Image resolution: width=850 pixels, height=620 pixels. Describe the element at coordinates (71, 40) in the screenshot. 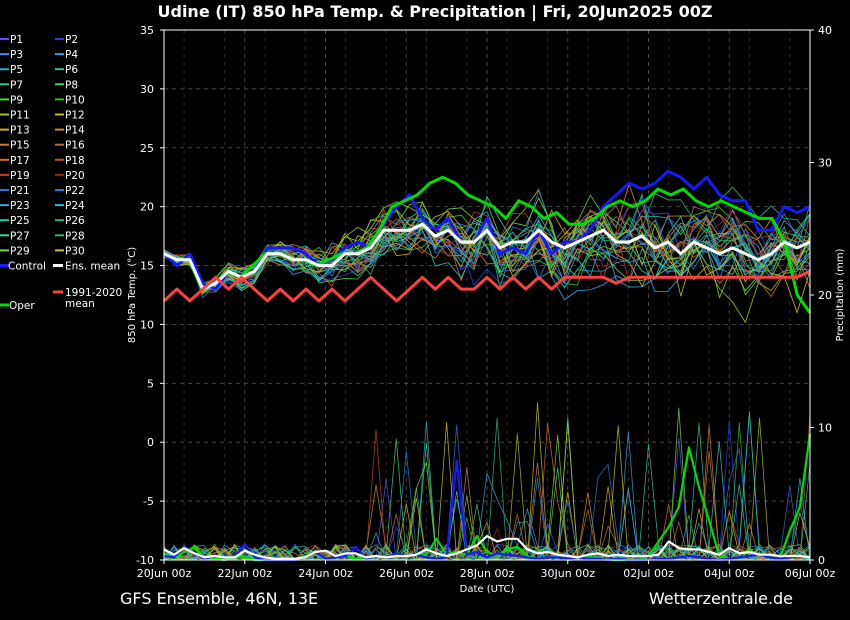

I see `legend-label-p2: P2` at that location.